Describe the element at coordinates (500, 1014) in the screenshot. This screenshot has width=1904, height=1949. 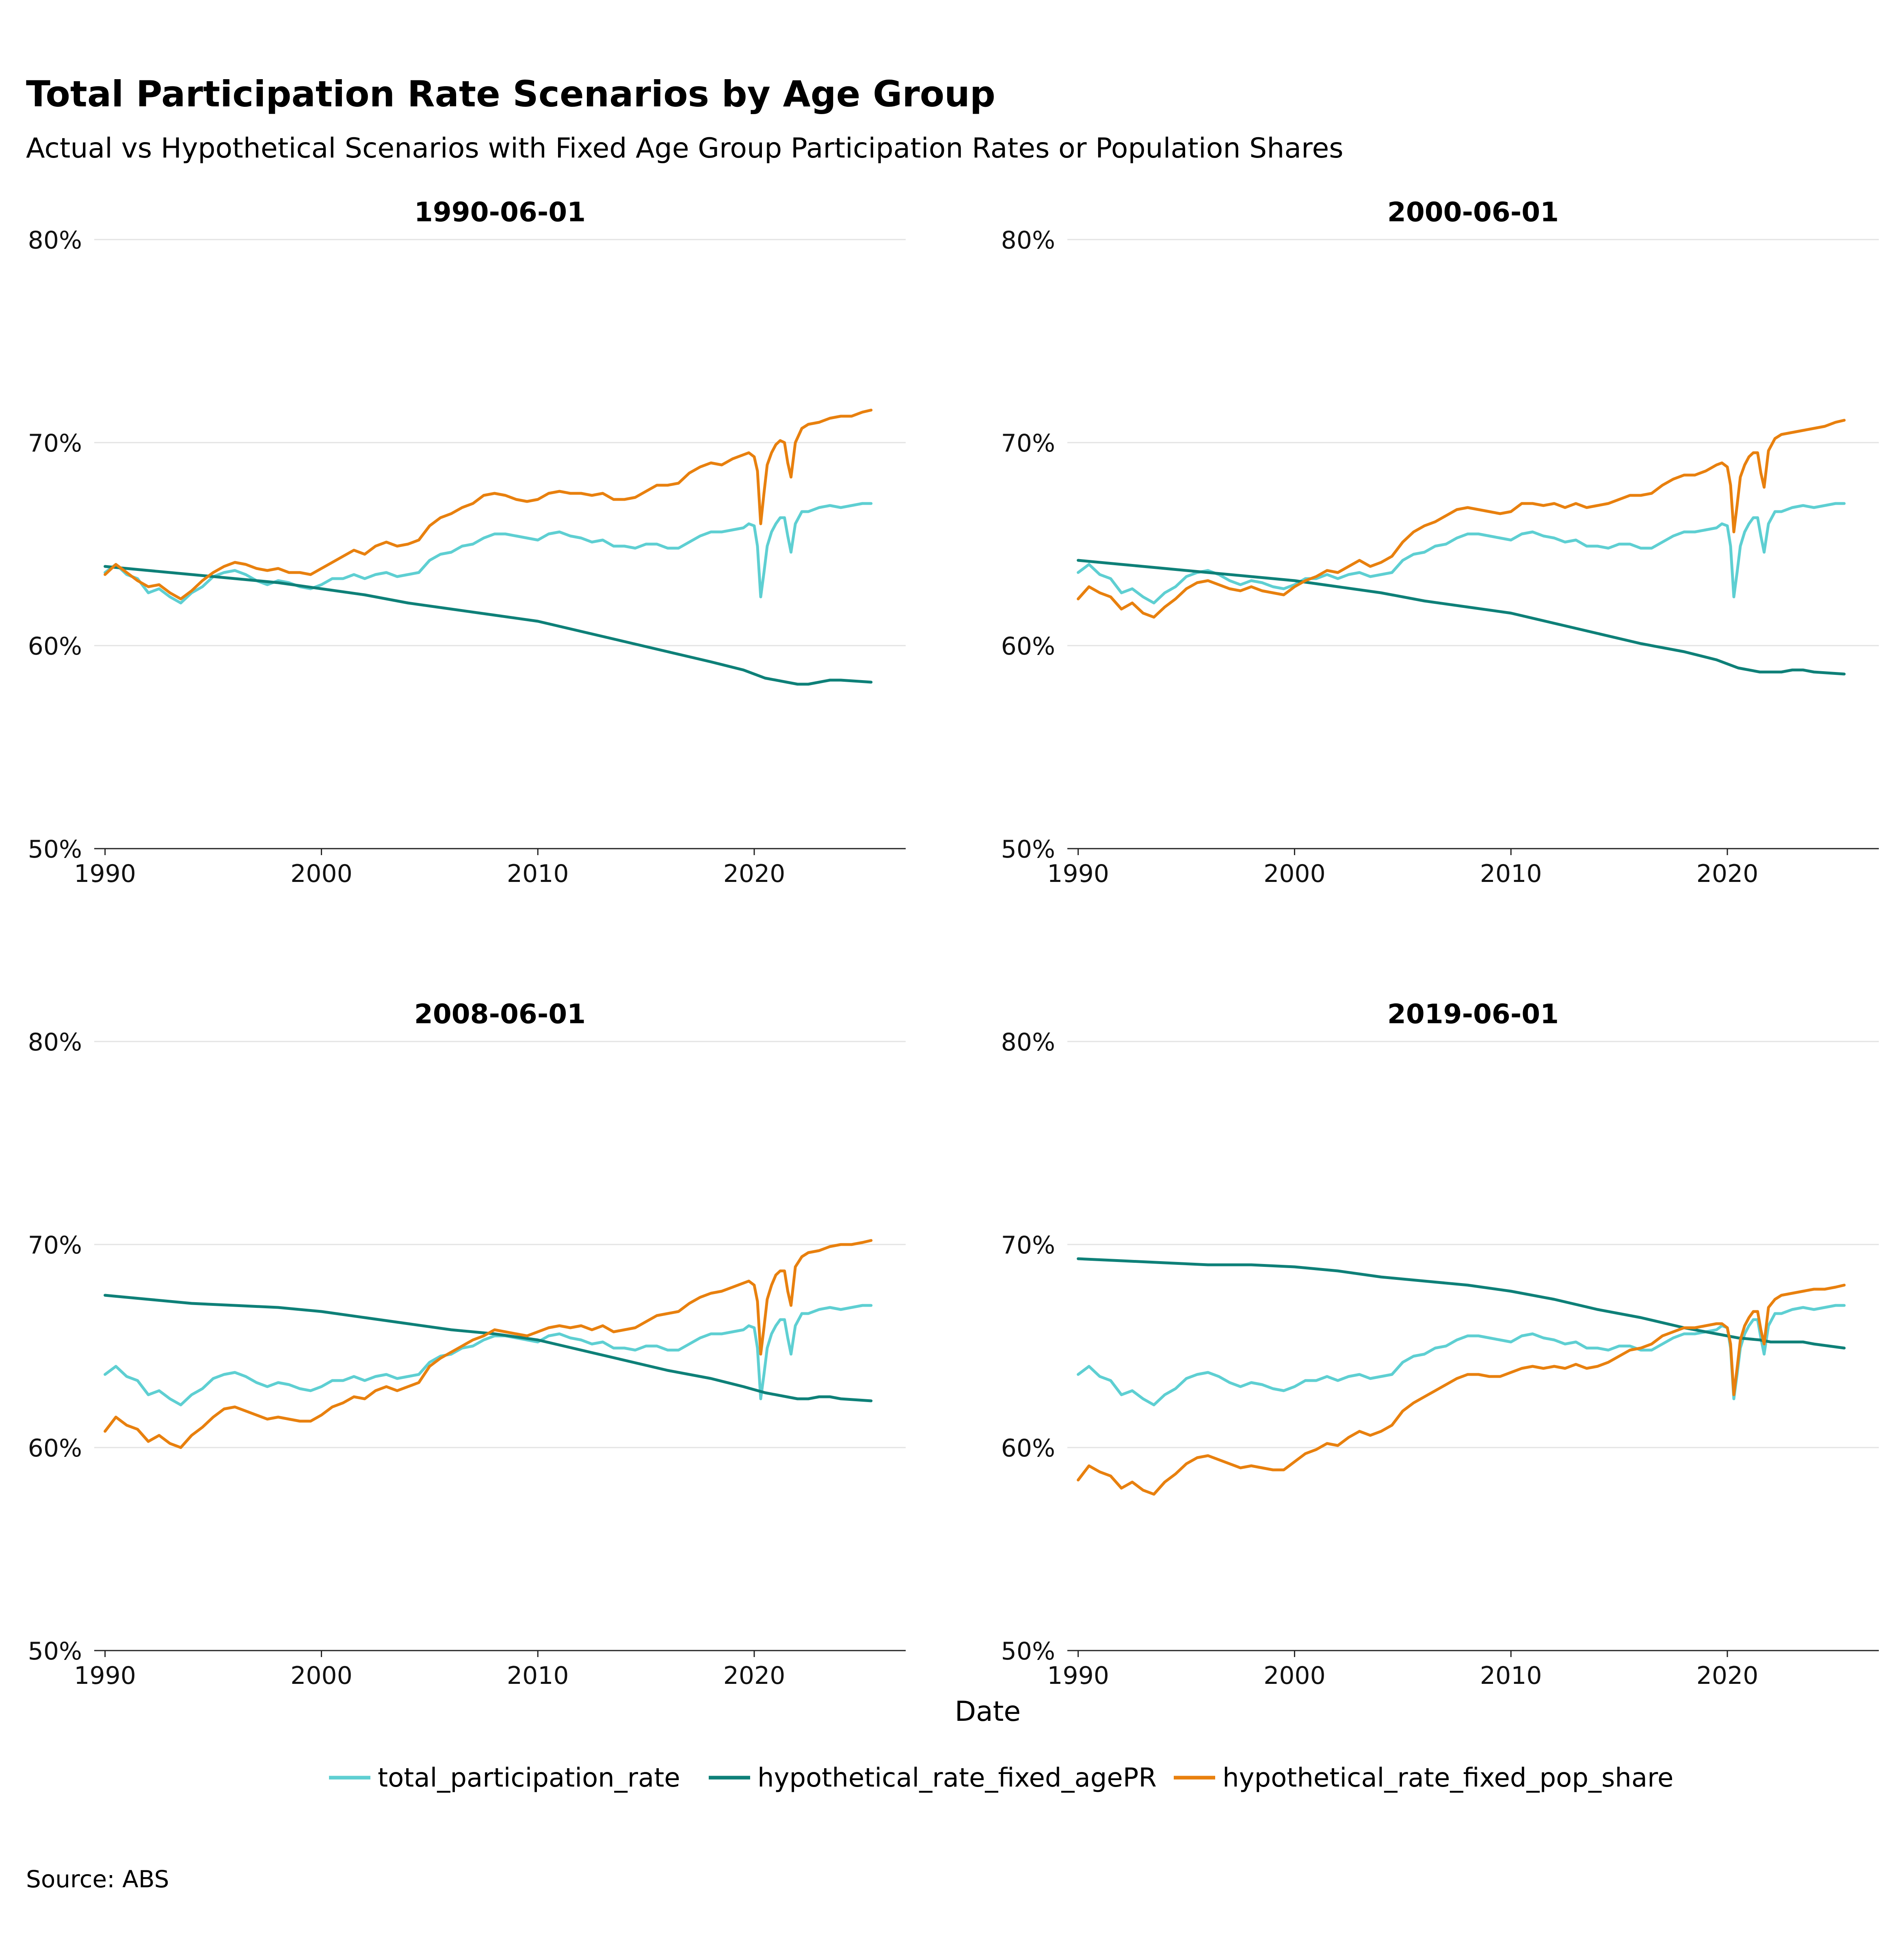
I see `panel-title: 2008-06-01` at that location.